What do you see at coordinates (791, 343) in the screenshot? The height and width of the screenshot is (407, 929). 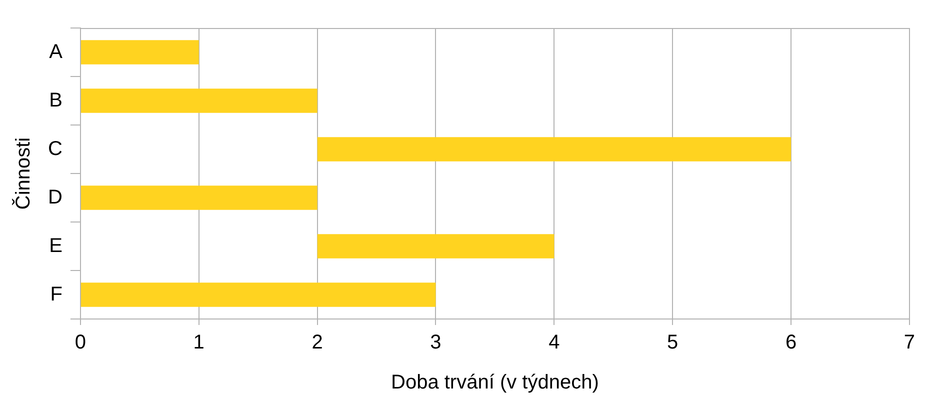 I see `x-tick-label: 6` at bounding box center [791, 343].